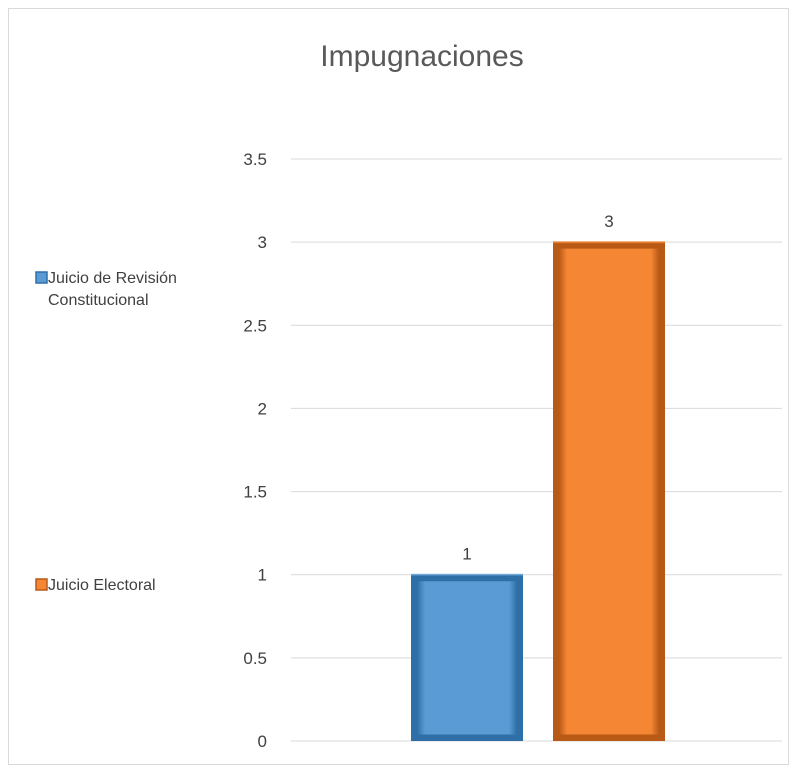 The height and width of the screenshot is (773, 797). What do you see at coordinates (255, 325) in the screenshot?
I see `y-tick-label: 2.5` at bounding box center [255, 325].